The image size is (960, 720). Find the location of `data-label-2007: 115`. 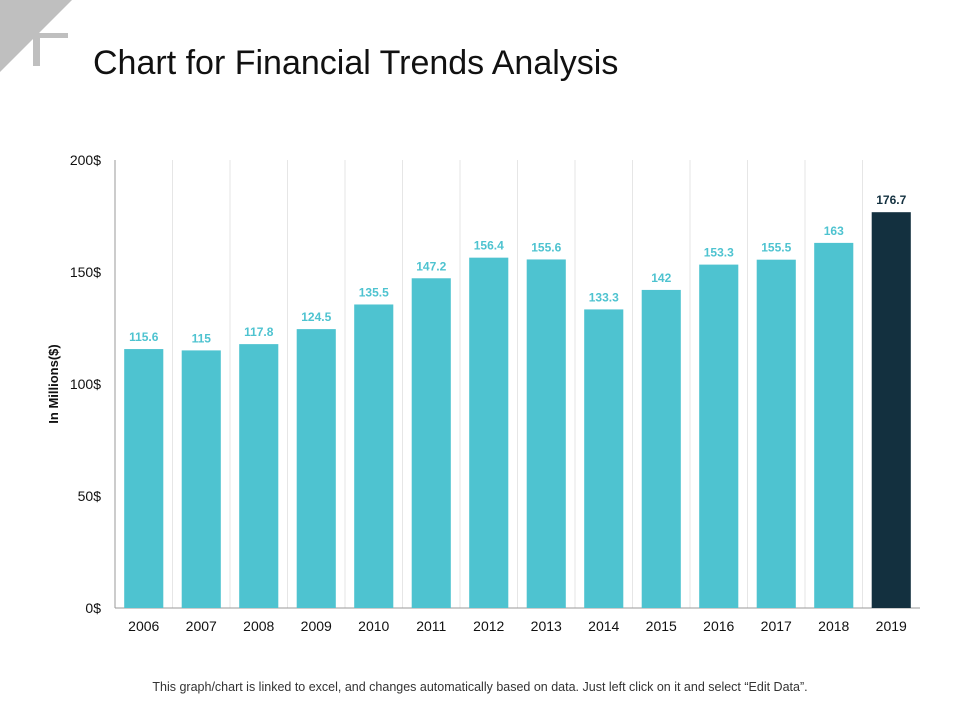

data-label-2007: 115 is located at coordinates (202, 338).